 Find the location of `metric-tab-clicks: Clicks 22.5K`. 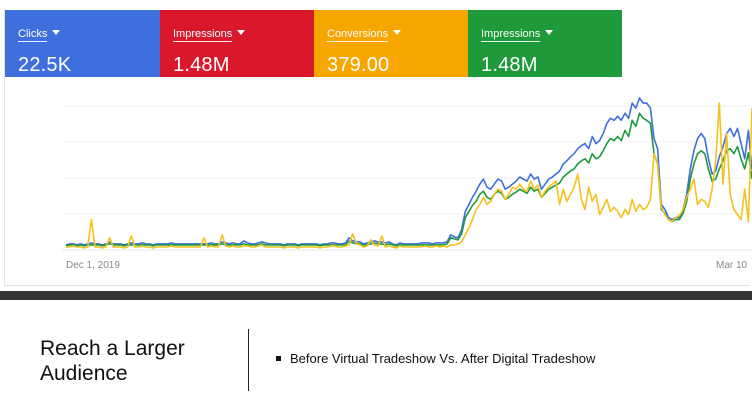

metric-tab-clicks: Clicks 22.5K is located at coordinates (82, 43).